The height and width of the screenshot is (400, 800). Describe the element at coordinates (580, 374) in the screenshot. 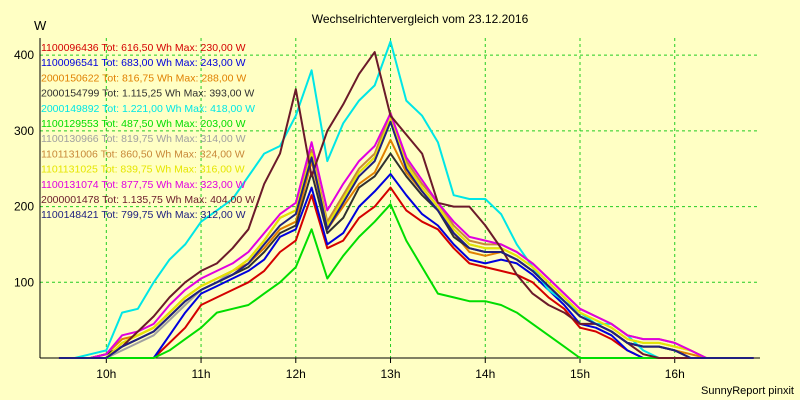

I see `x-tick-label: 15h` at that location.